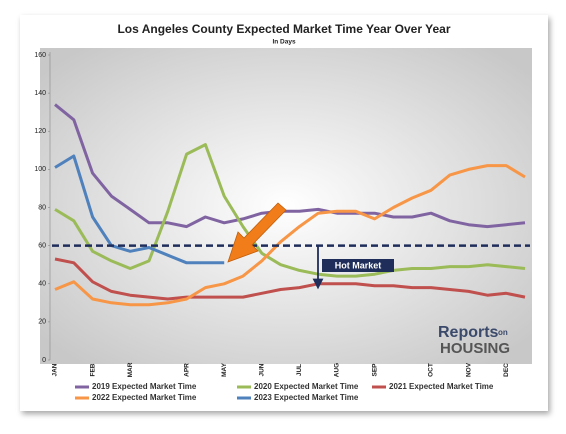 Image resolution: width=566 pixels, height=434 pixels. What do you see at coordinates (42, 322) in the screenshot?
I see `y-tick-label: 20` at bounding box center [42, 322].